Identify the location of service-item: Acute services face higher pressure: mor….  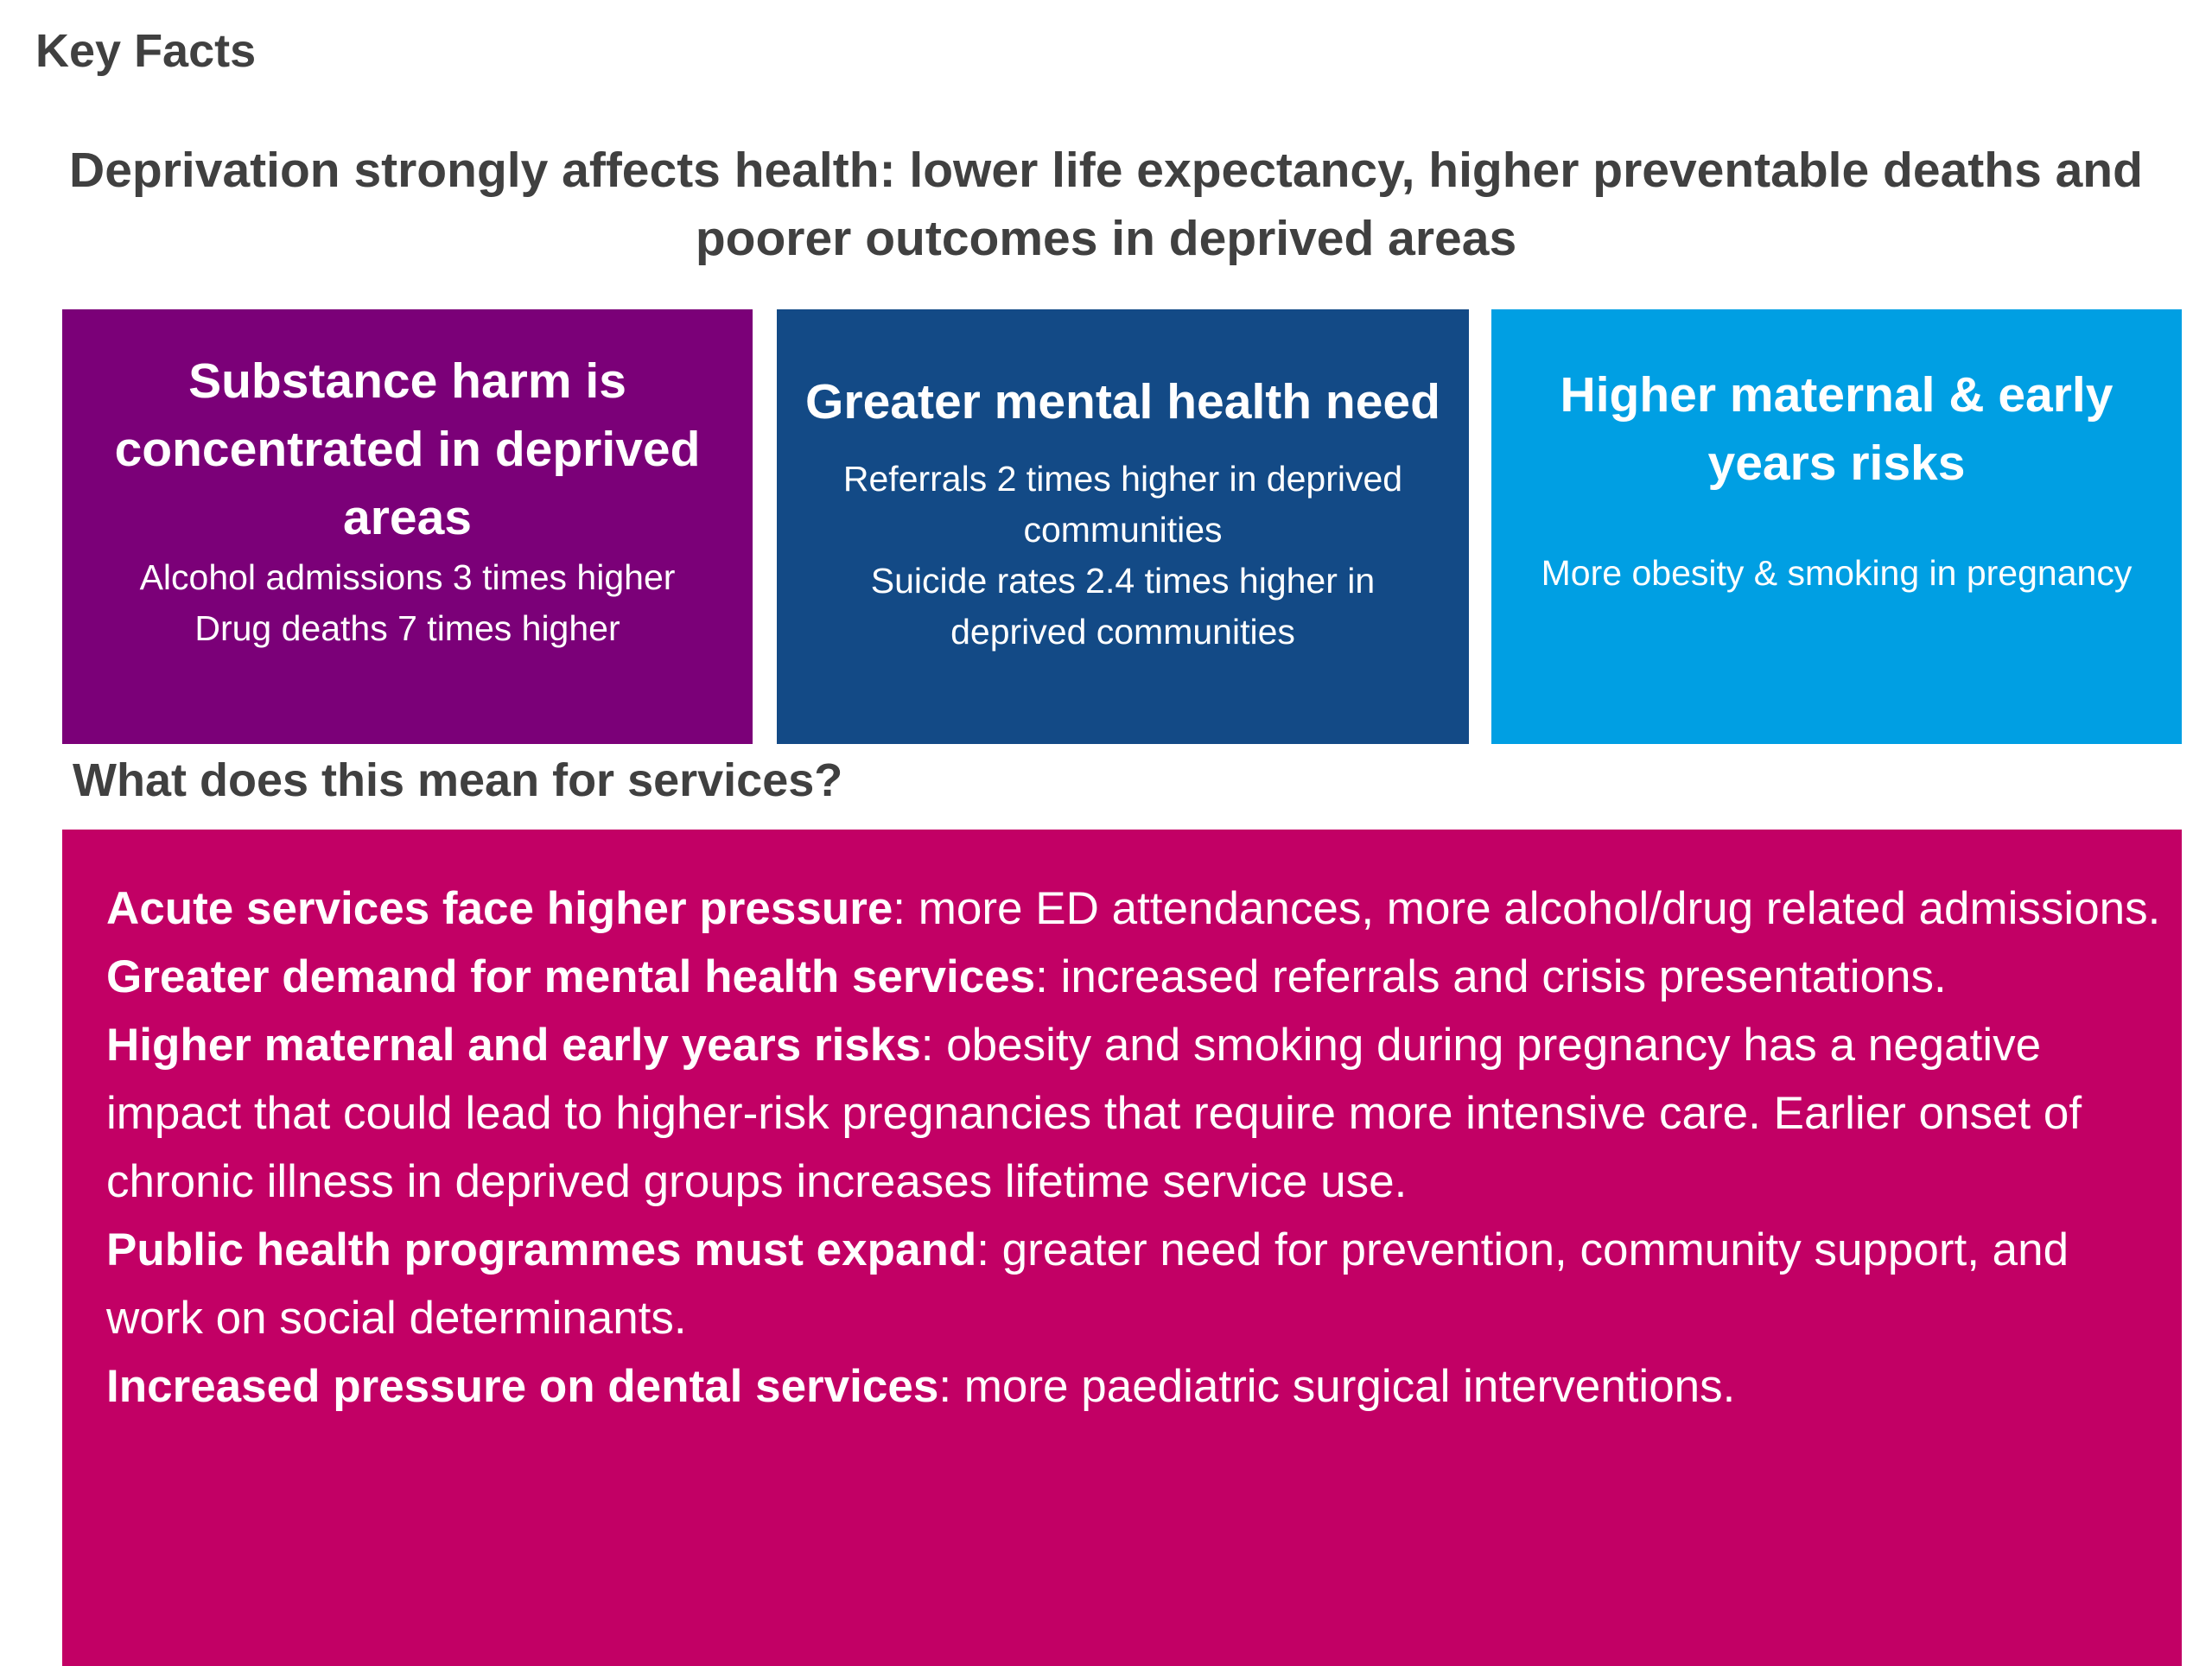
(1133, 909).